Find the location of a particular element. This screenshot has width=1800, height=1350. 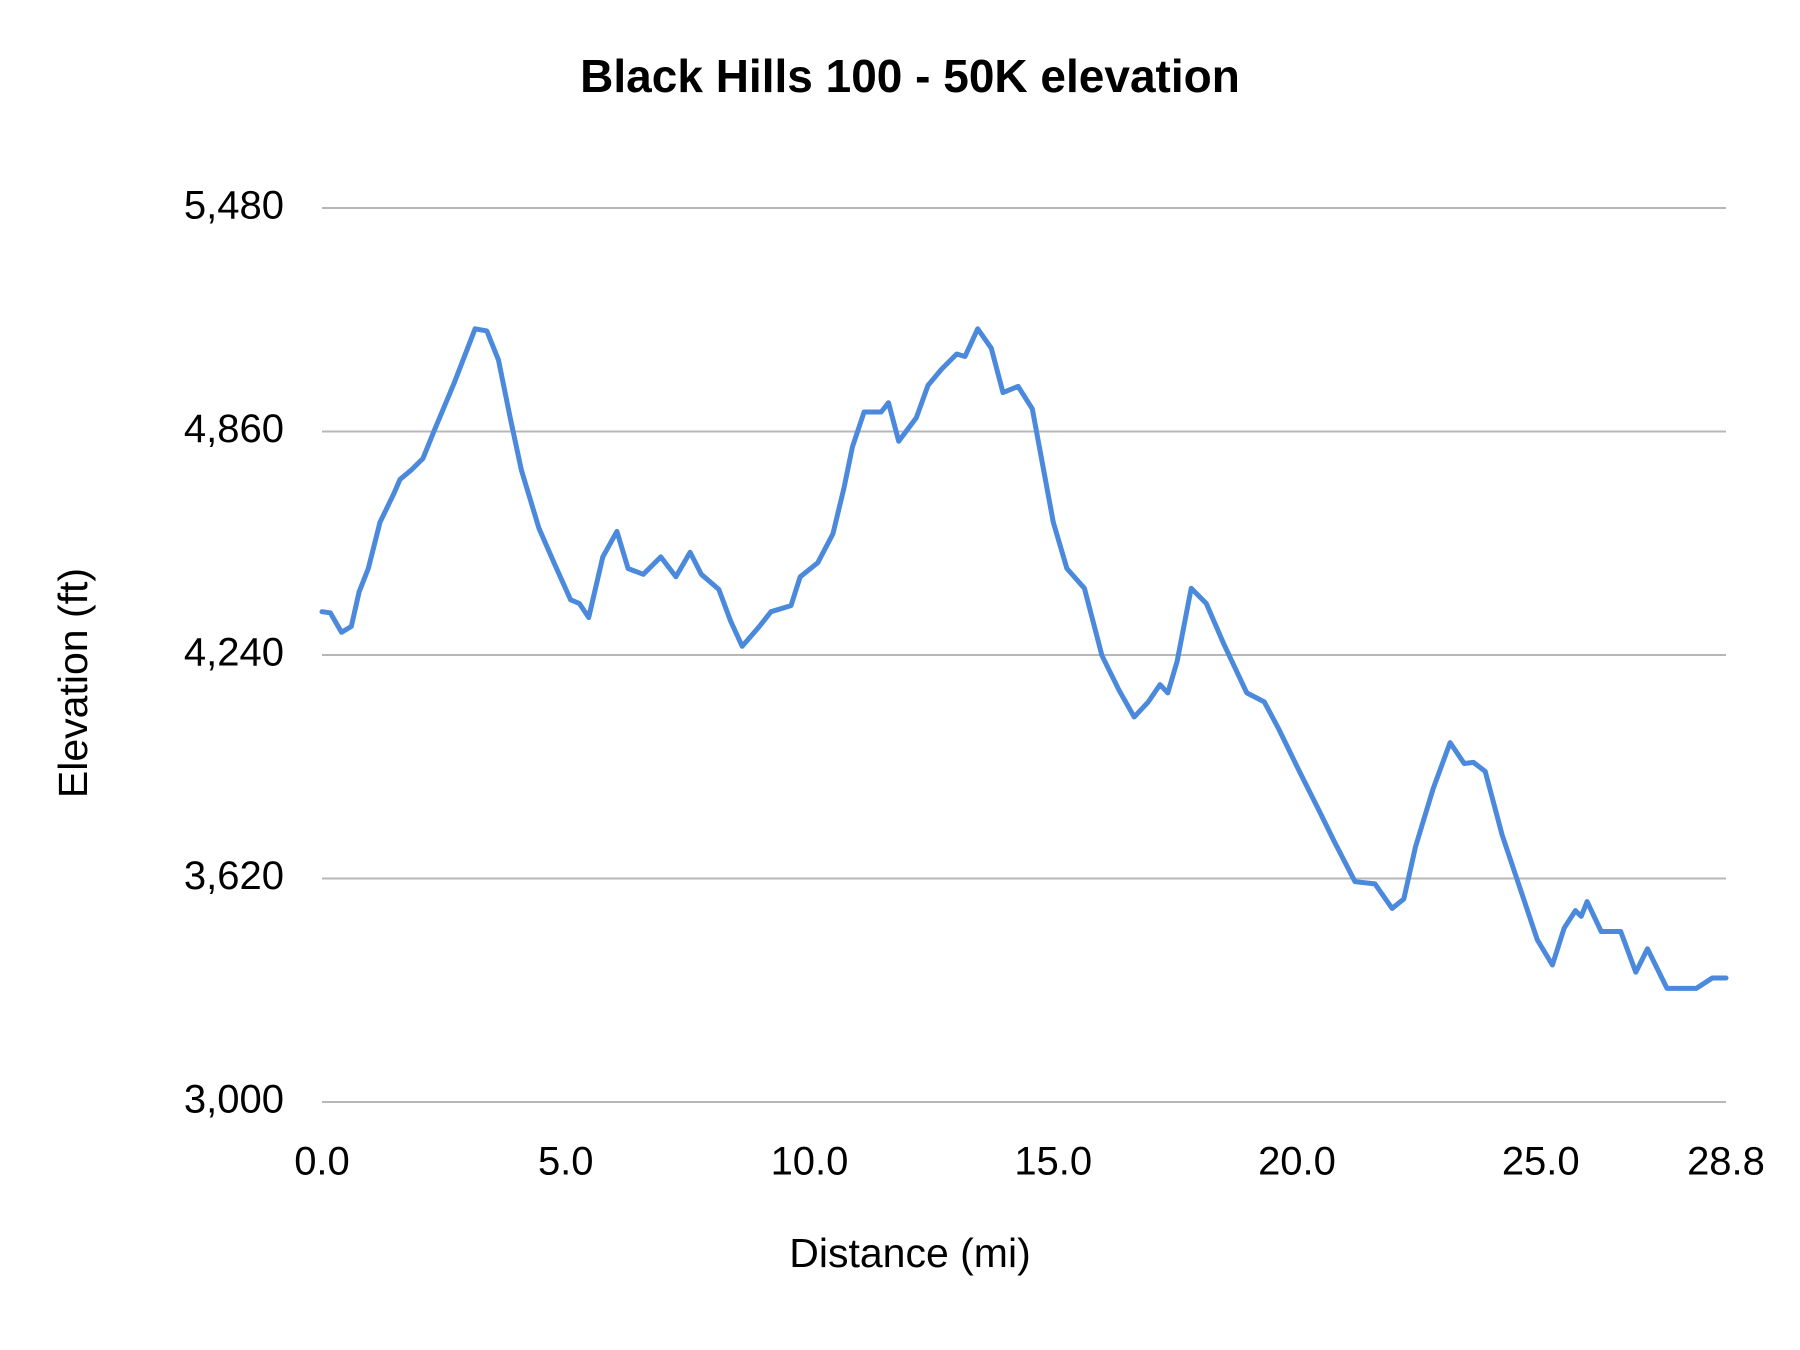

y-tick-label: 4,240 is located at coordinates (234, 653).